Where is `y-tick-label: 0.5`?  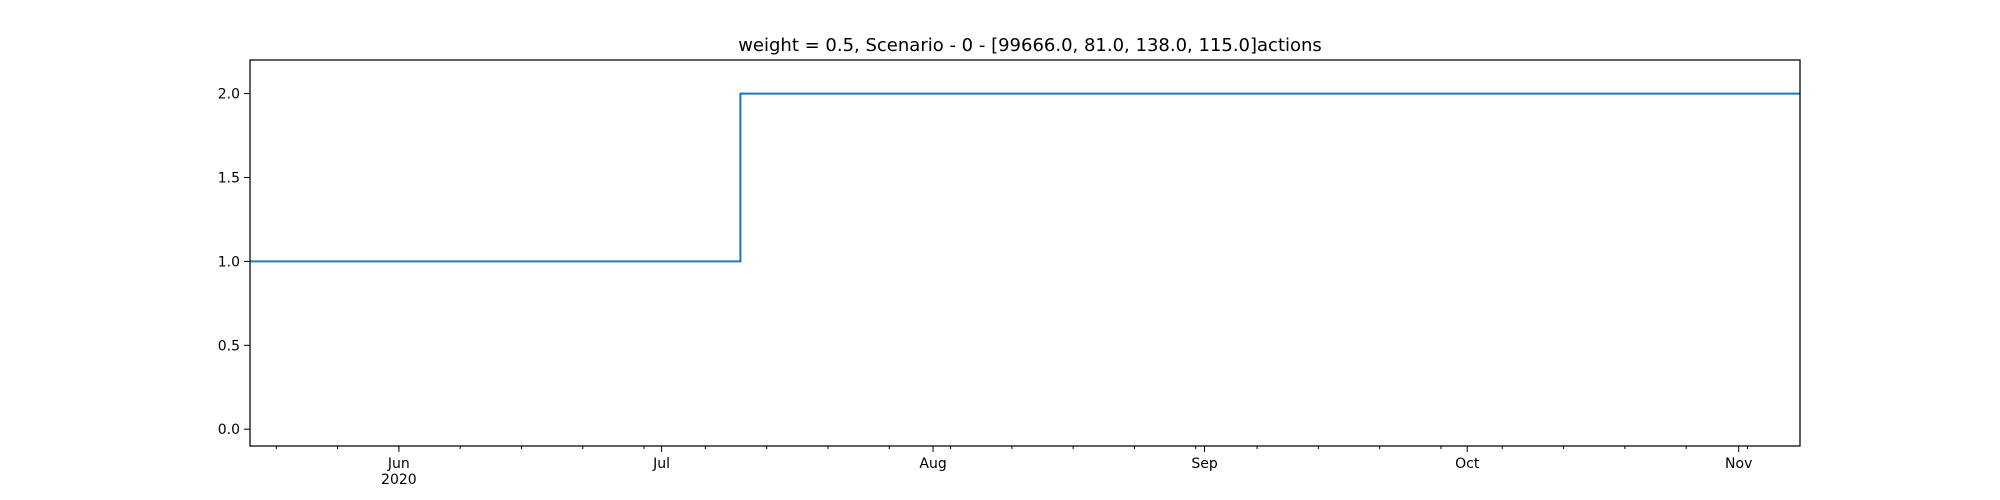
y-tick-label: 0.5 is located at coordinates (229, 346).